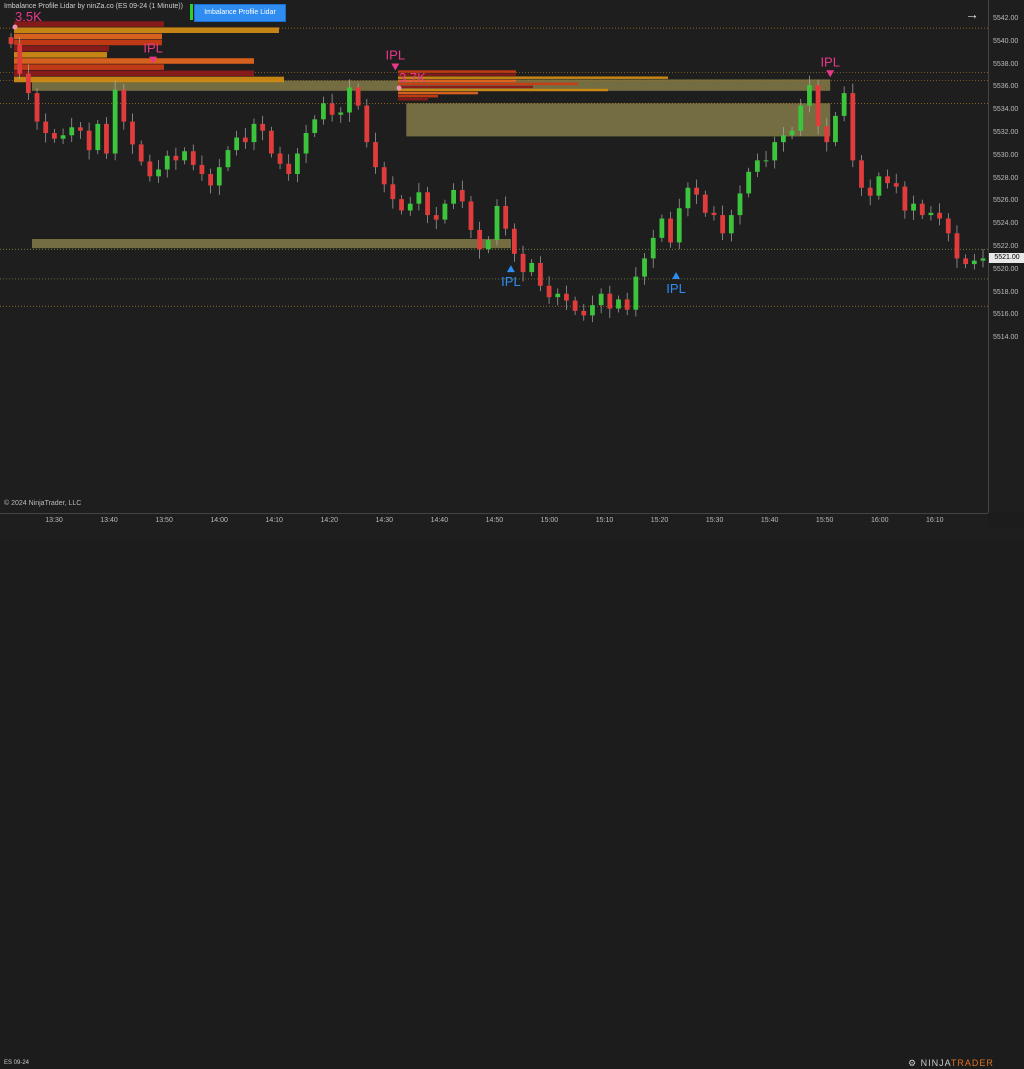  What do you see at coordinates (972, 14) in the screenshot?
I see `scroll-right-icon: →` at bounding box center [972, 14].